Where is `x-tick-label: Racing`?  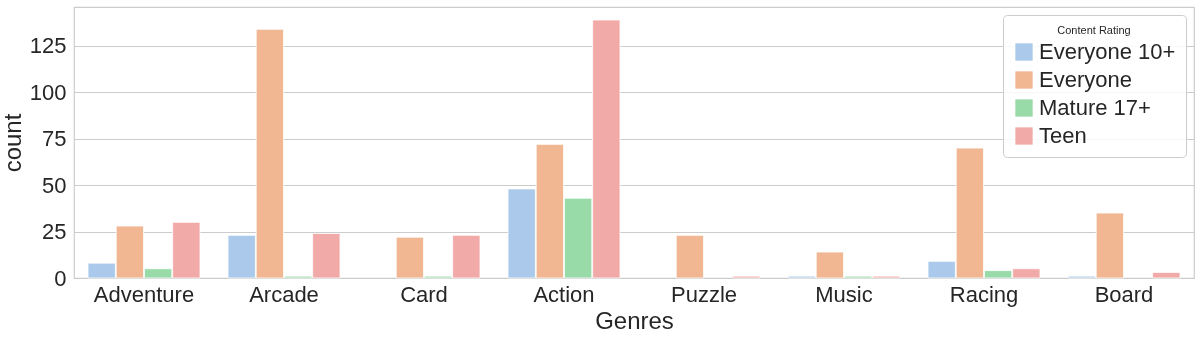
x-tick-label: Racing is located at coordinates (984, 294).